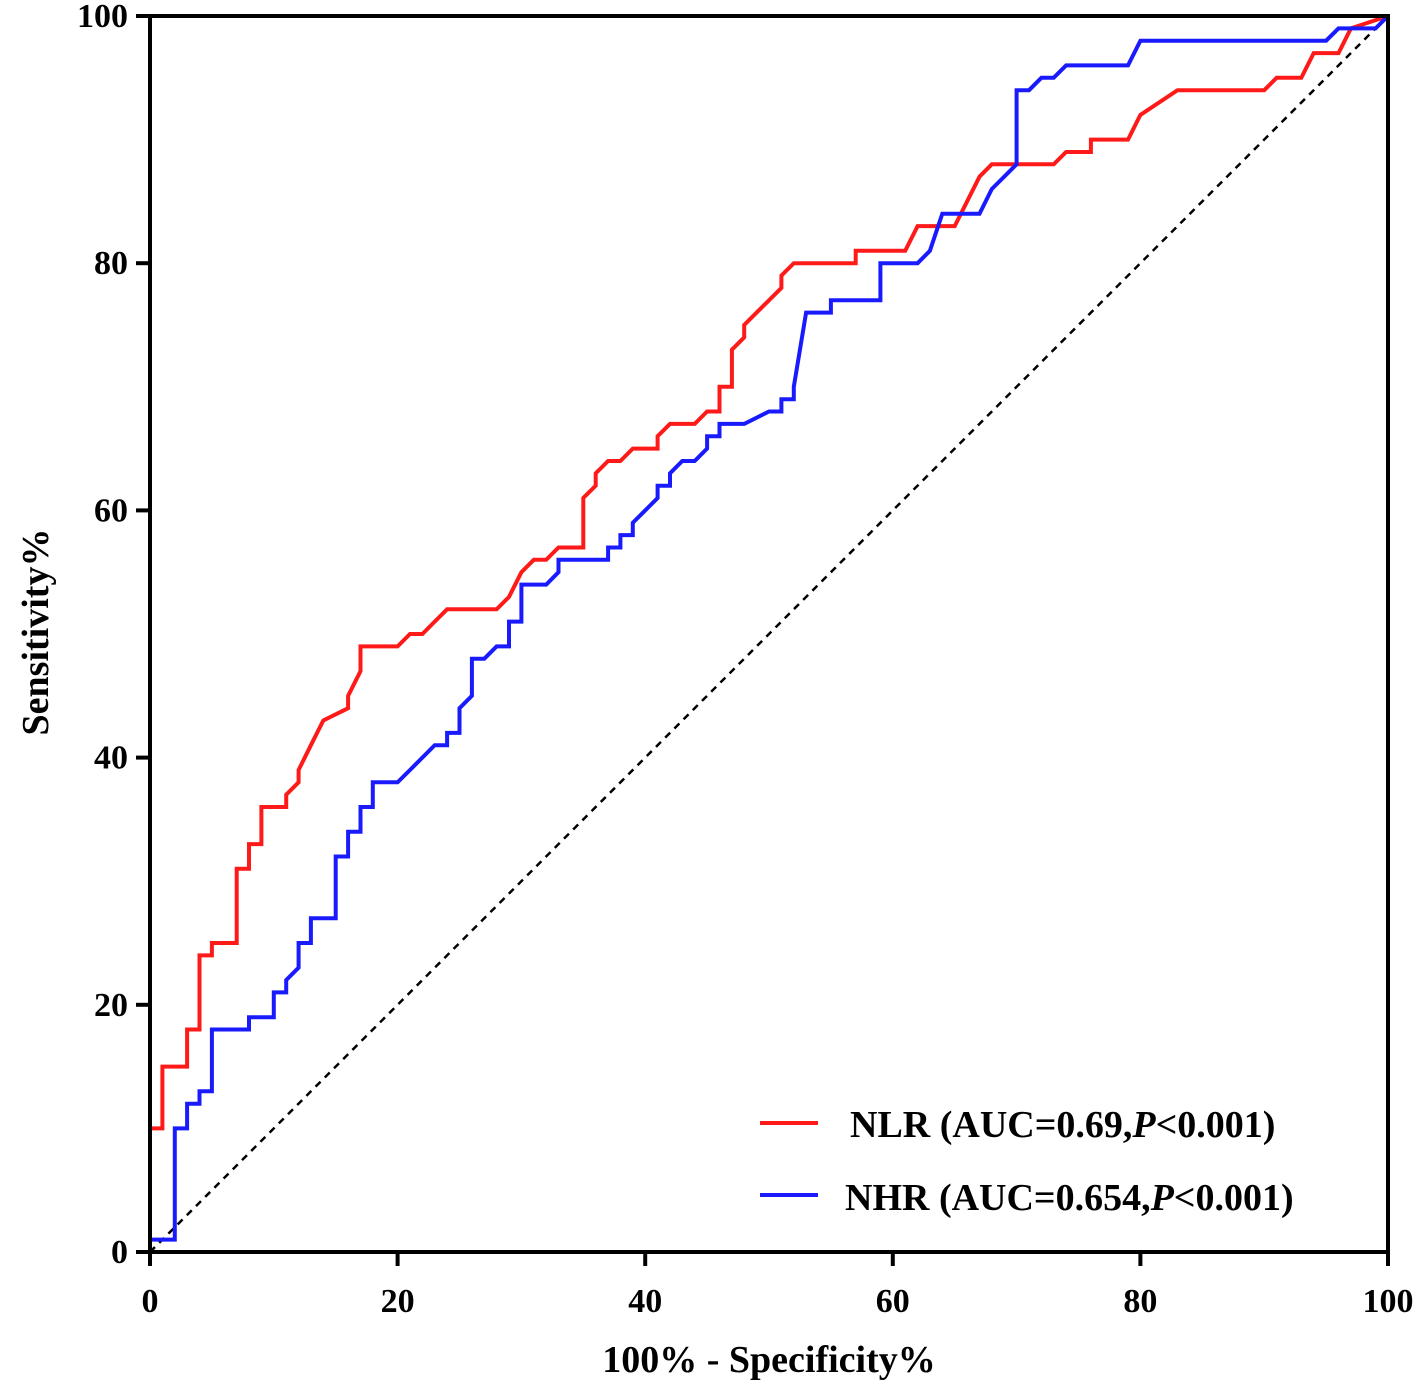 The image size is (1418, 1384). I want to click on legend-p-nhr: P, so click(1162, 1198).